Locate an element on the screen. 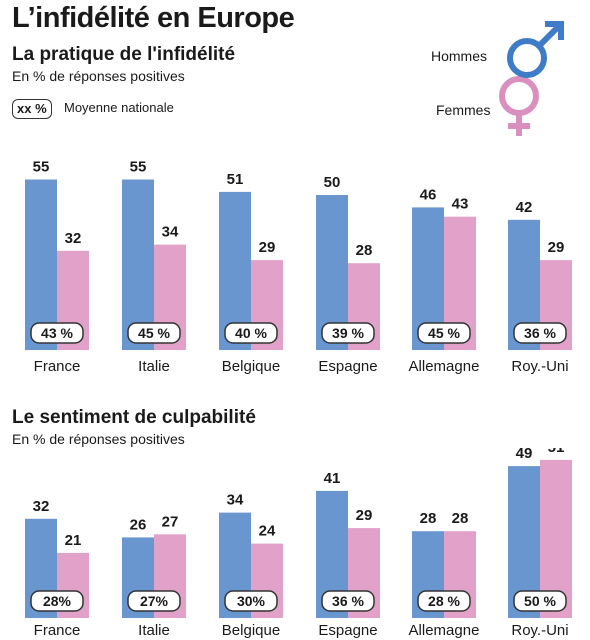  chart-2-title: Le sentiment de culpabilité is located at coordinates (134, 417).